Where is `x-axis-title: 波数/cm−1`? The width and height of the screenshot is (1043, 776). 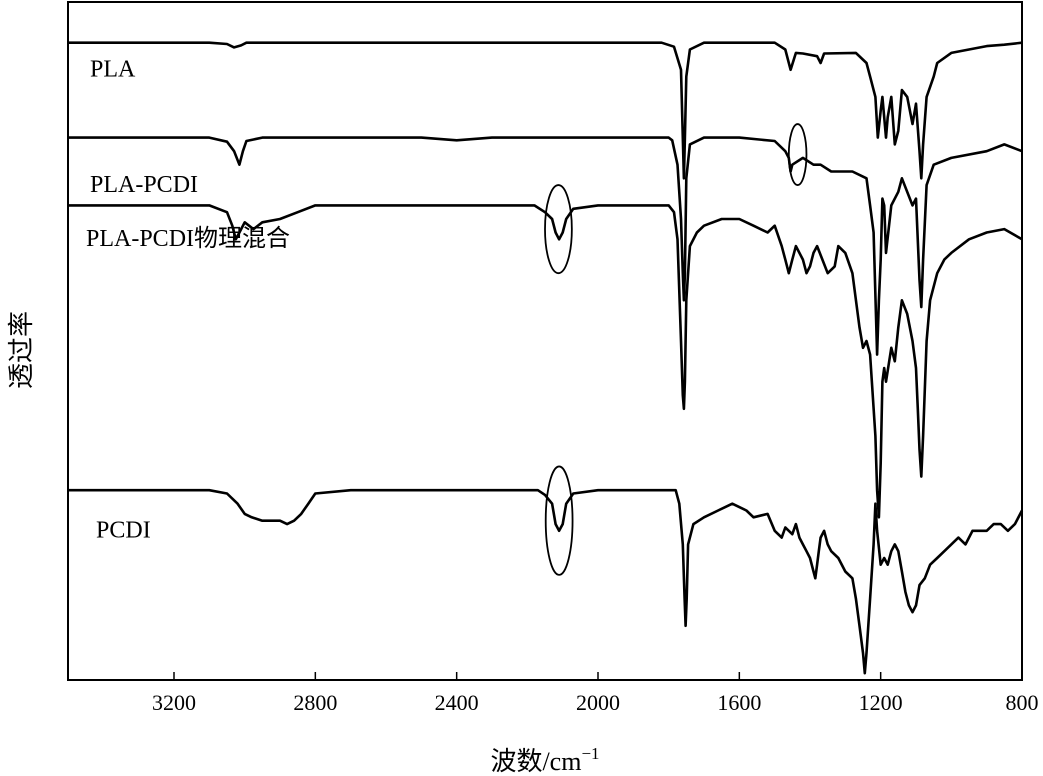
x-axis-title: 波数/cm−1 is located at coordinates (544, 760).